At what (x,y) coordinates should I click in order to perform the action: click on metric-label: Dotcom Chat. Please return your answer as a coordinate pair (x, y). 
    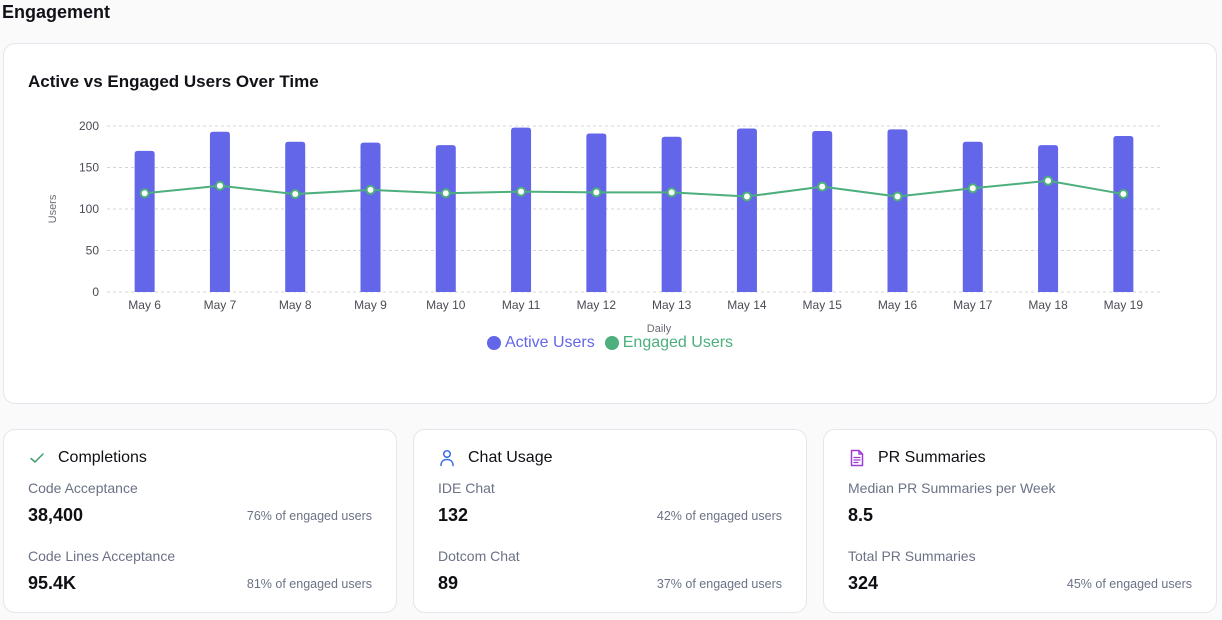
    Looking at the image, I should click on (479, 556).